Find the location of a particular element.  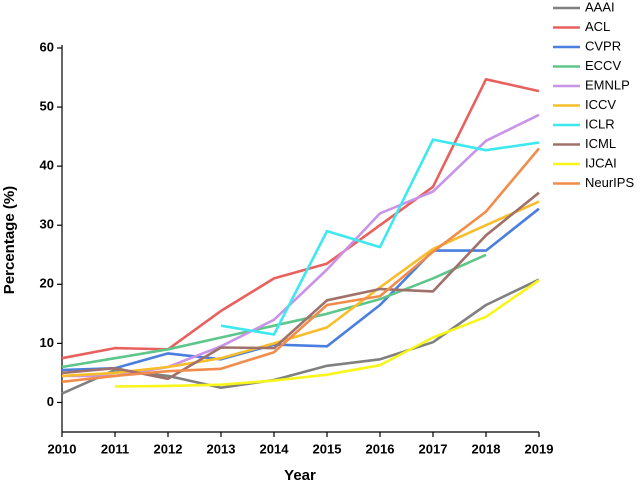

y-tick-label: 40 is located at coordinates (47, 165).